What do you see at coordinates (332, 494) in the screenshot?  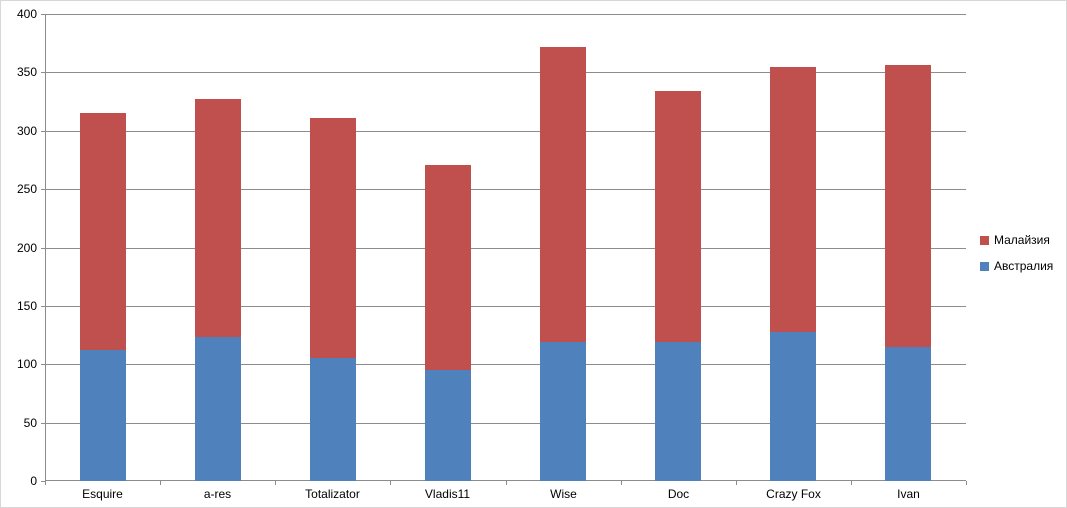 I see `x-axis-category-label: Totalizator` at bounding box center [332, 494].